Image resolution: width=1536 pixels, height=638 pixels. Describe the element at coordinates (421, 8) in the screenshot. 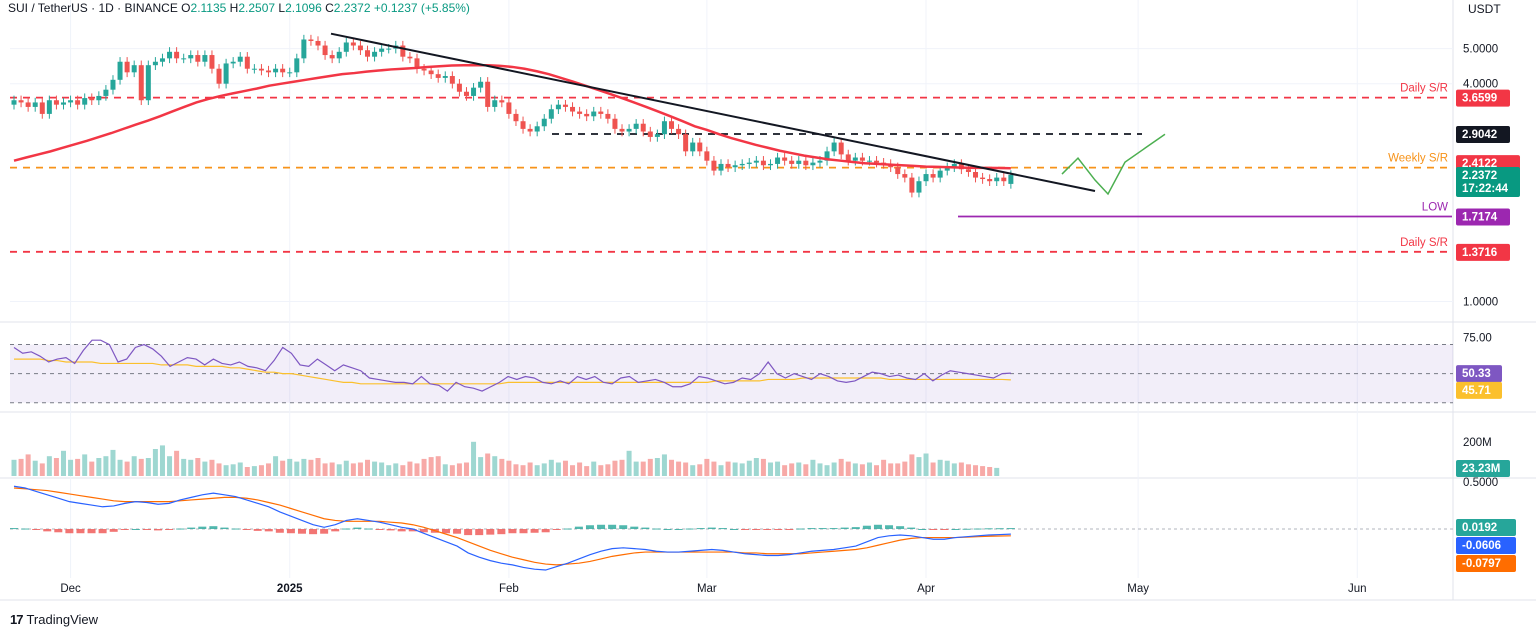

I see `change-value: +0.1237 (+5.85%)` at that location.